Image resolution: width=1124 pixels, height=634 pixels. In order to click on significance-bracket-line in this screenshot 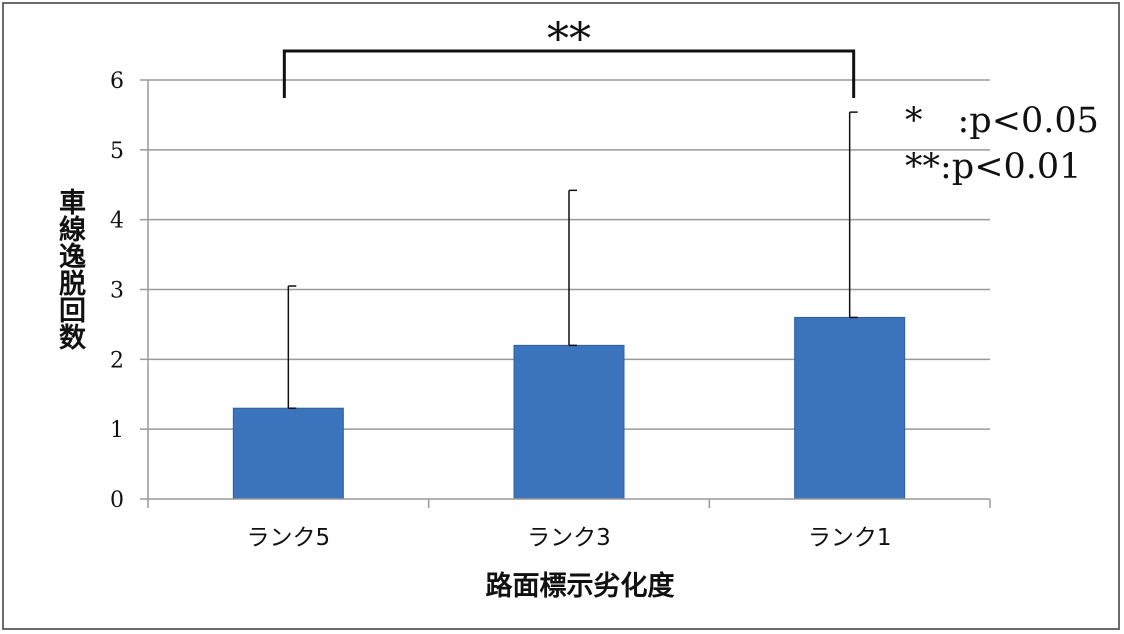, I will do `click(569, 73)`.